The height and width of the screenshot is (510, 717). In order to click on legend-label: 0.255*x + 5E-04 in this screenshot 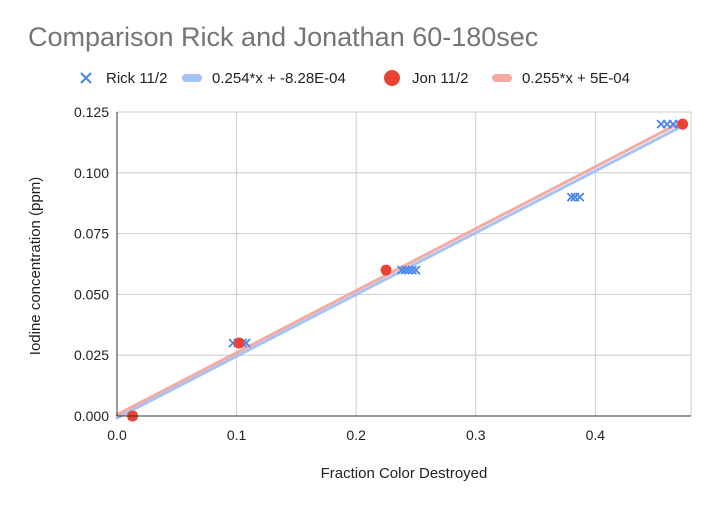, I will do `click(576, 78)`.